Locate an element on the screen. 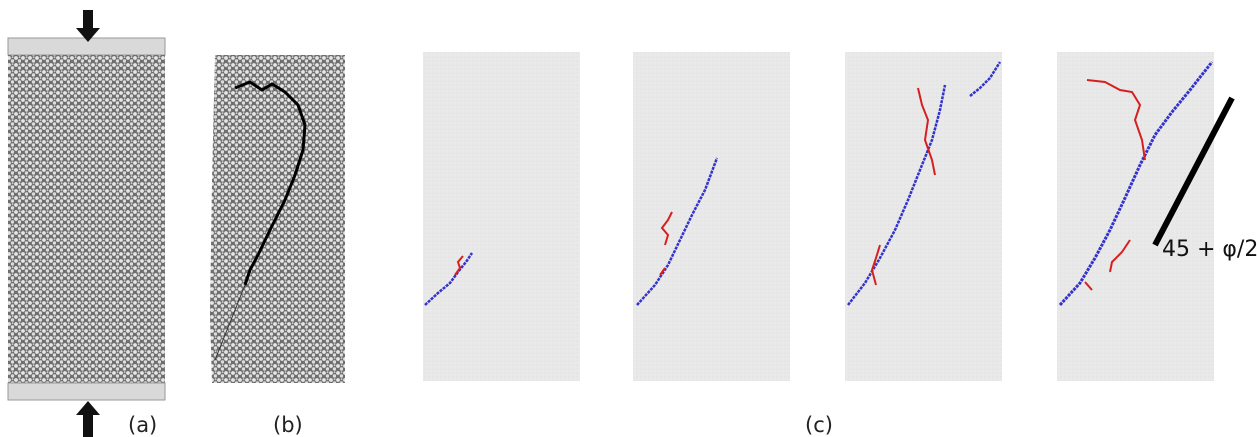 The width and height of the screenshot is (1257, 437). angle-line is located at coordinates (1193, 171).